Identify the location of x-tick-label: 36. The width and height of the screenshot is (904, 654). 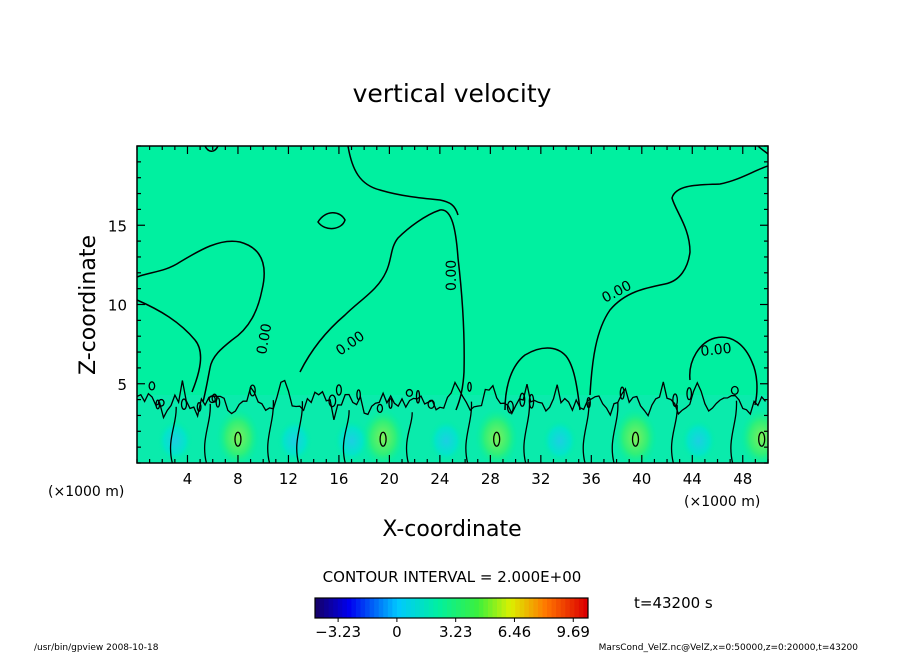
(591, 479).